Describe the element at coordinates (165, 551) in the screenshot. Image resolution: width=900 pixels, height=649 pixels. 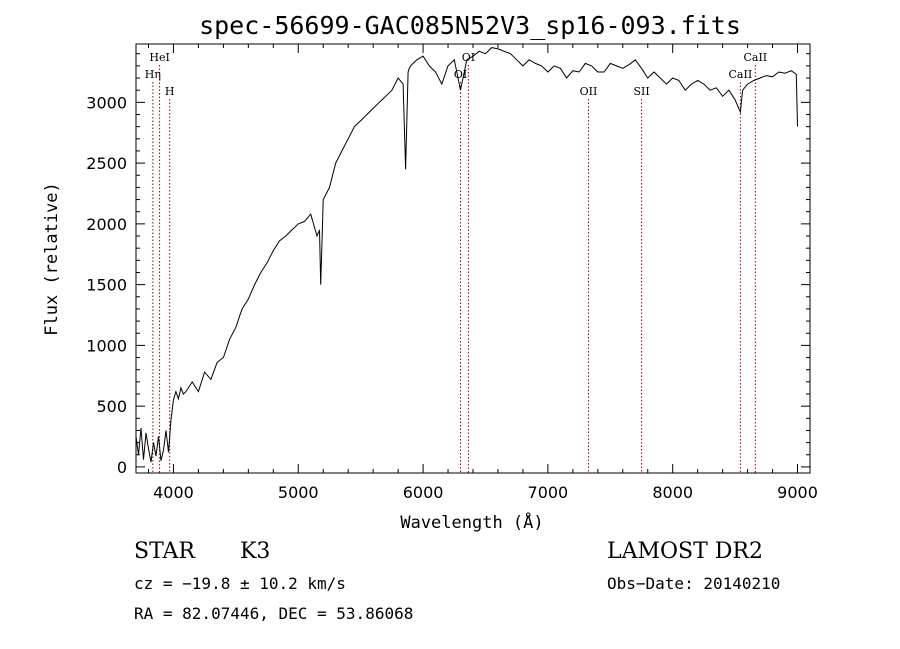
I see `object-class: STAR` at that location.